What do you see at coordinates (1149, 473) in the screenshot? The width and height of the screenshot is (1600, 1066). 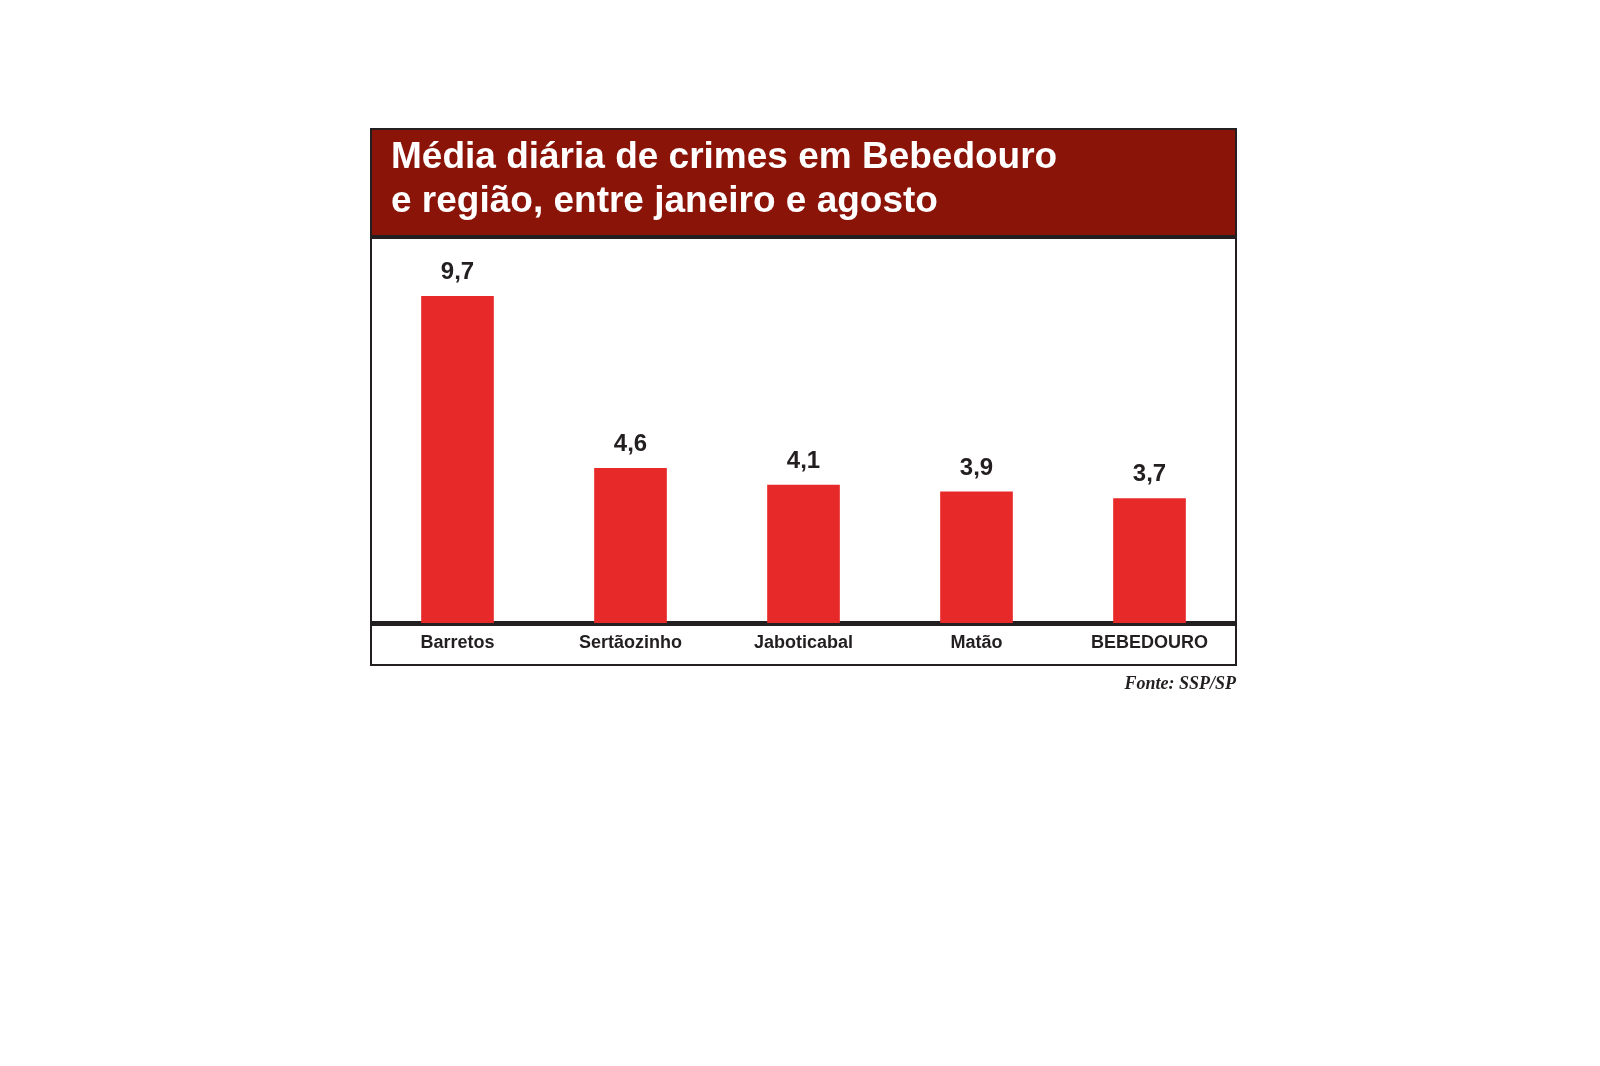 I see `data-label: 3,7` at bounding box center [1149, 473].